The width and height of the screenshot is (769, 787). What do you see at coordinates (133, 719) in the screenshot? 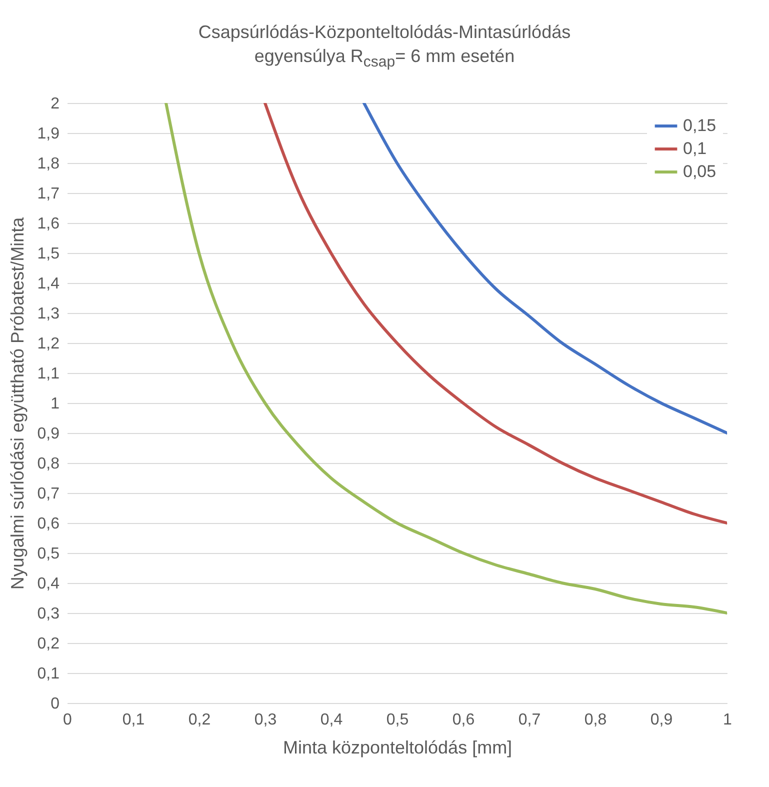
I see `x-tick-label: 0,1` at bounding box center [133, 719].